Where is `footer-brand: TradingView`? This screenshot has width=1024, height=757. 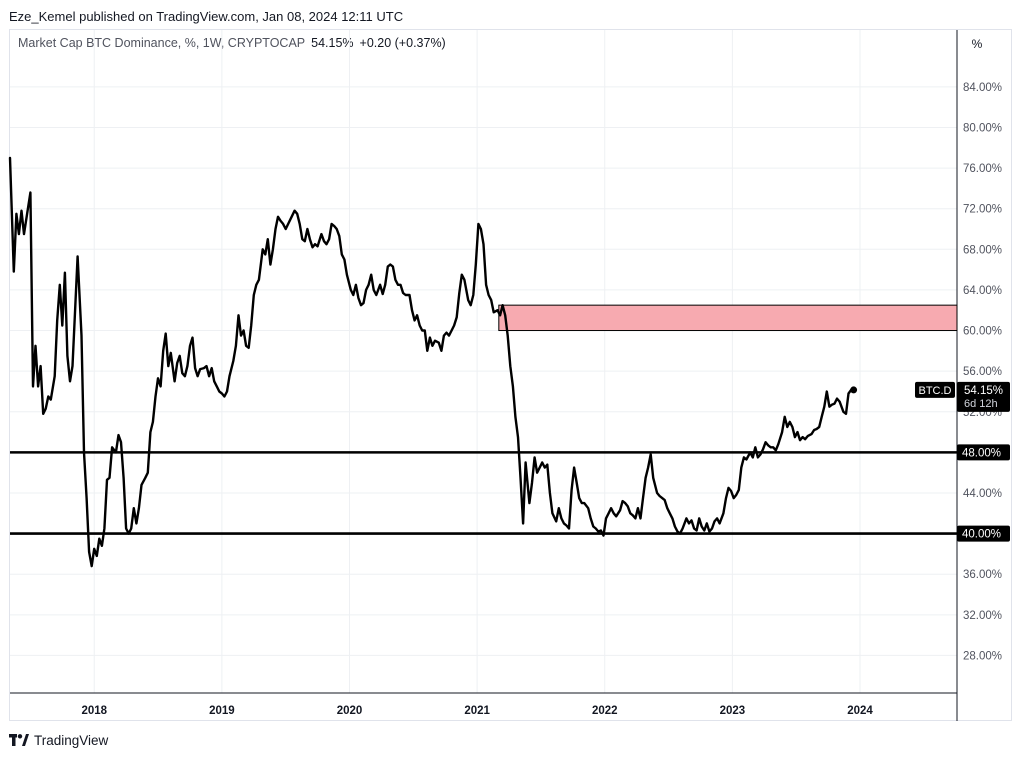 footer-brand: TradingView is located at coordinates (71, 740).